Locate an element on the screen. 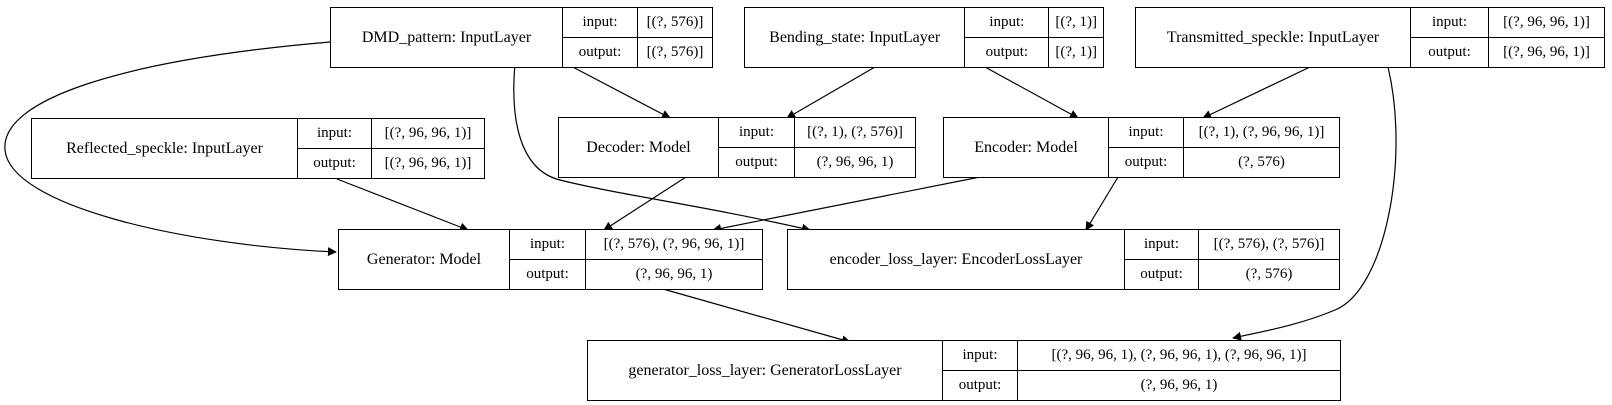 The height and width of the screenshot is (405, 1612). node-name: Decoder: Model is located at coordinates (639, 147).